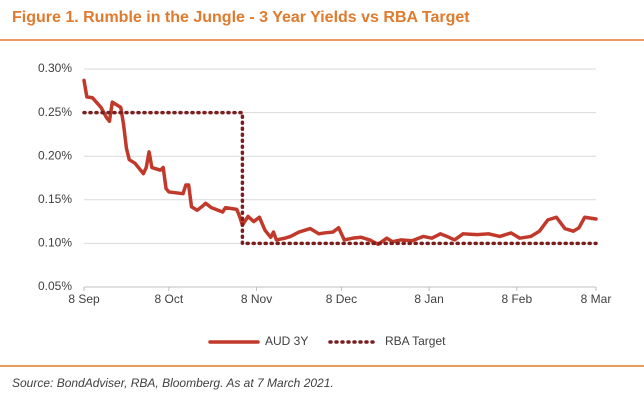 Image resolution: width=644 pixels, height=400 pixels. I want to click on x-tick-label: 8 Nov, so click(256, 299).